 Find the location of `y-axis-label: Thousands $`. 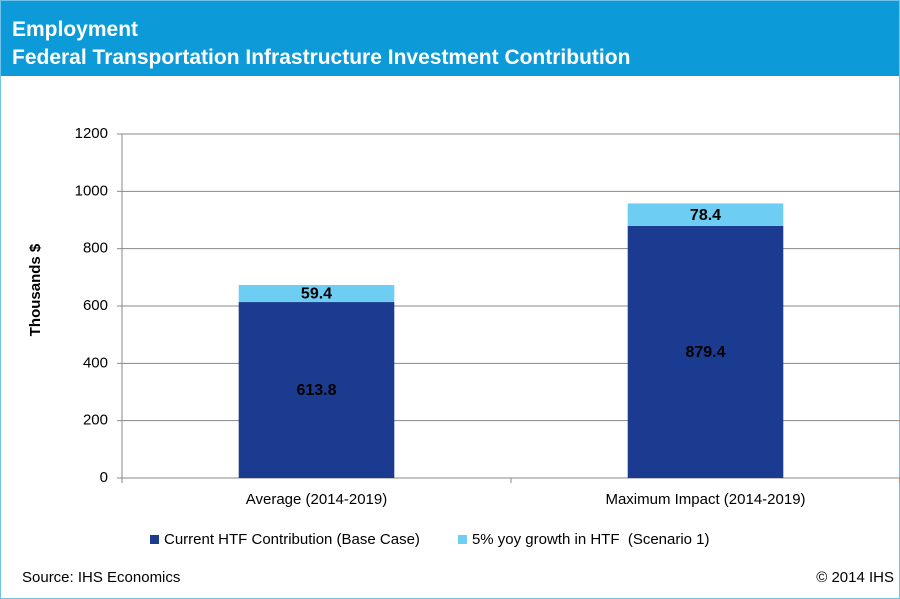

y-axis-label: Thousands $ is located at coordinates (35, 289).